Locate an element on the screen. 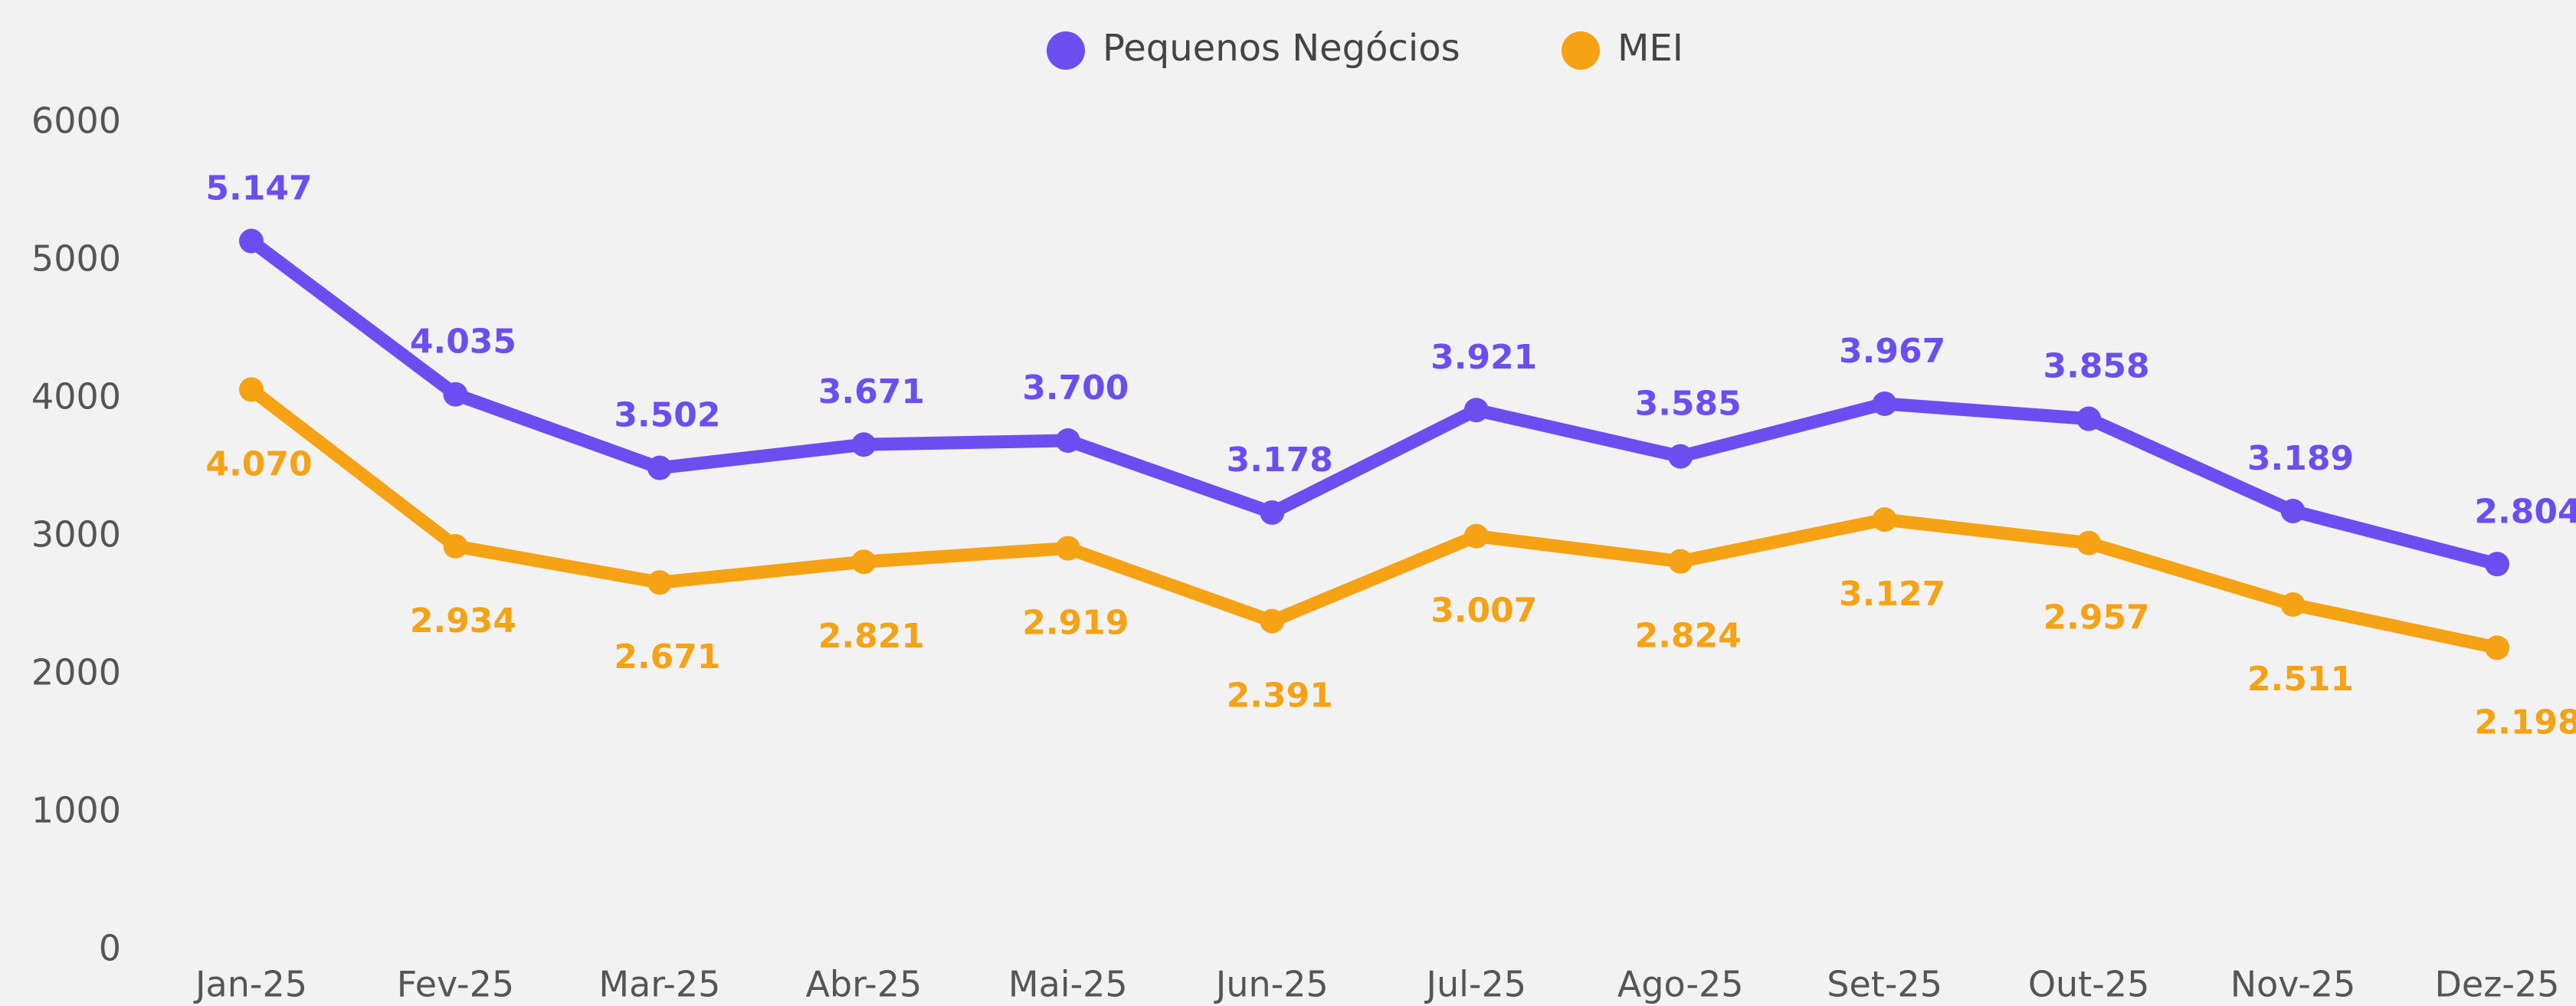 Image resolution: width=2576 pixels, height=1006 pixels. x-tick-label: Fev-25 is located at coordinates (456, 984).